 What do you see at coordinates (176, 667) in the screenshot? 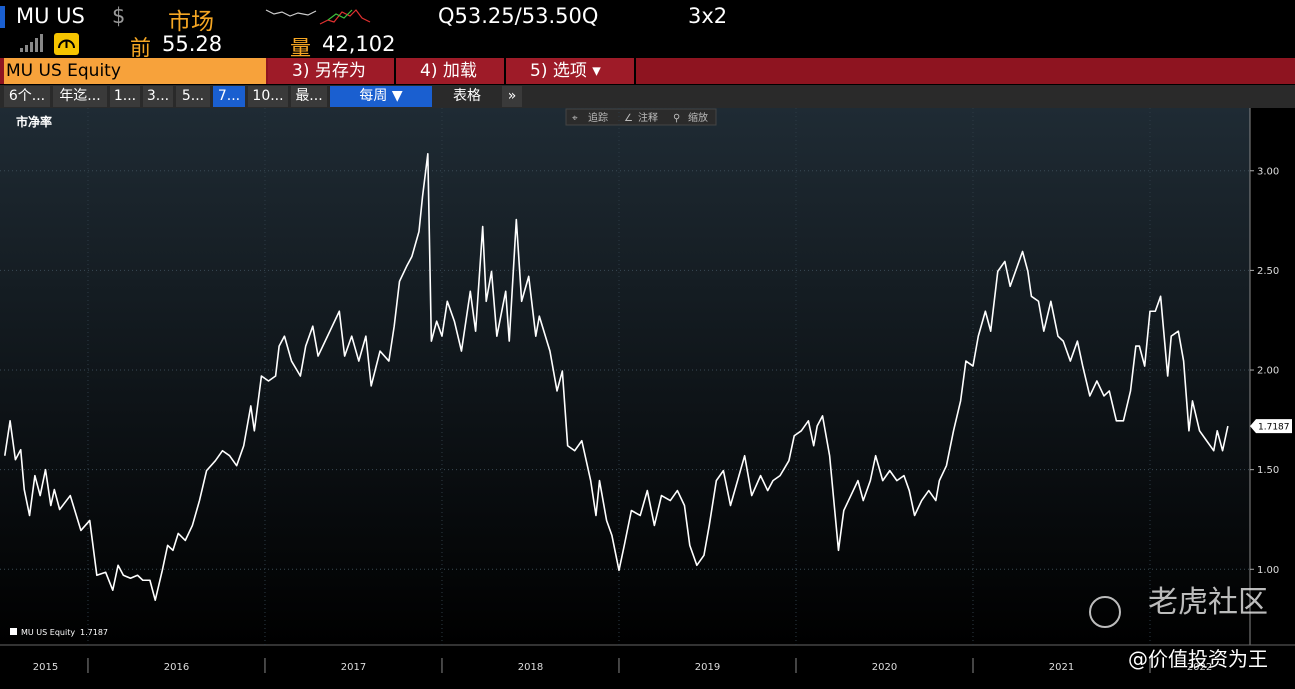
I see `x-tick-label: 2016` at bounding box center [176, 667].